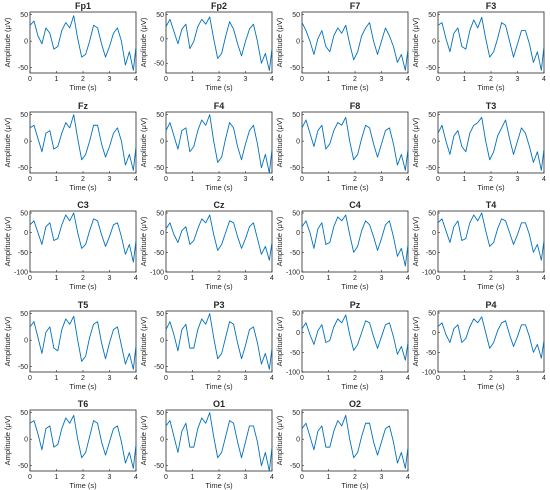 This screenshot has height=490, width=550. I want to click on signal-line-p3, so click(219, 341).